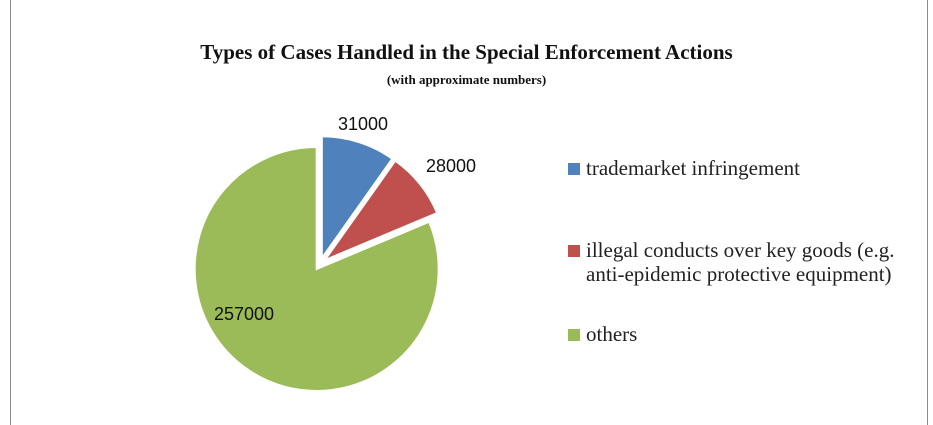 This screenshot has height=425, width=933. What do you see at coordinates (612, 334) in the screenshot?
I see `legend-label: others` at bounding box center [612, 334].